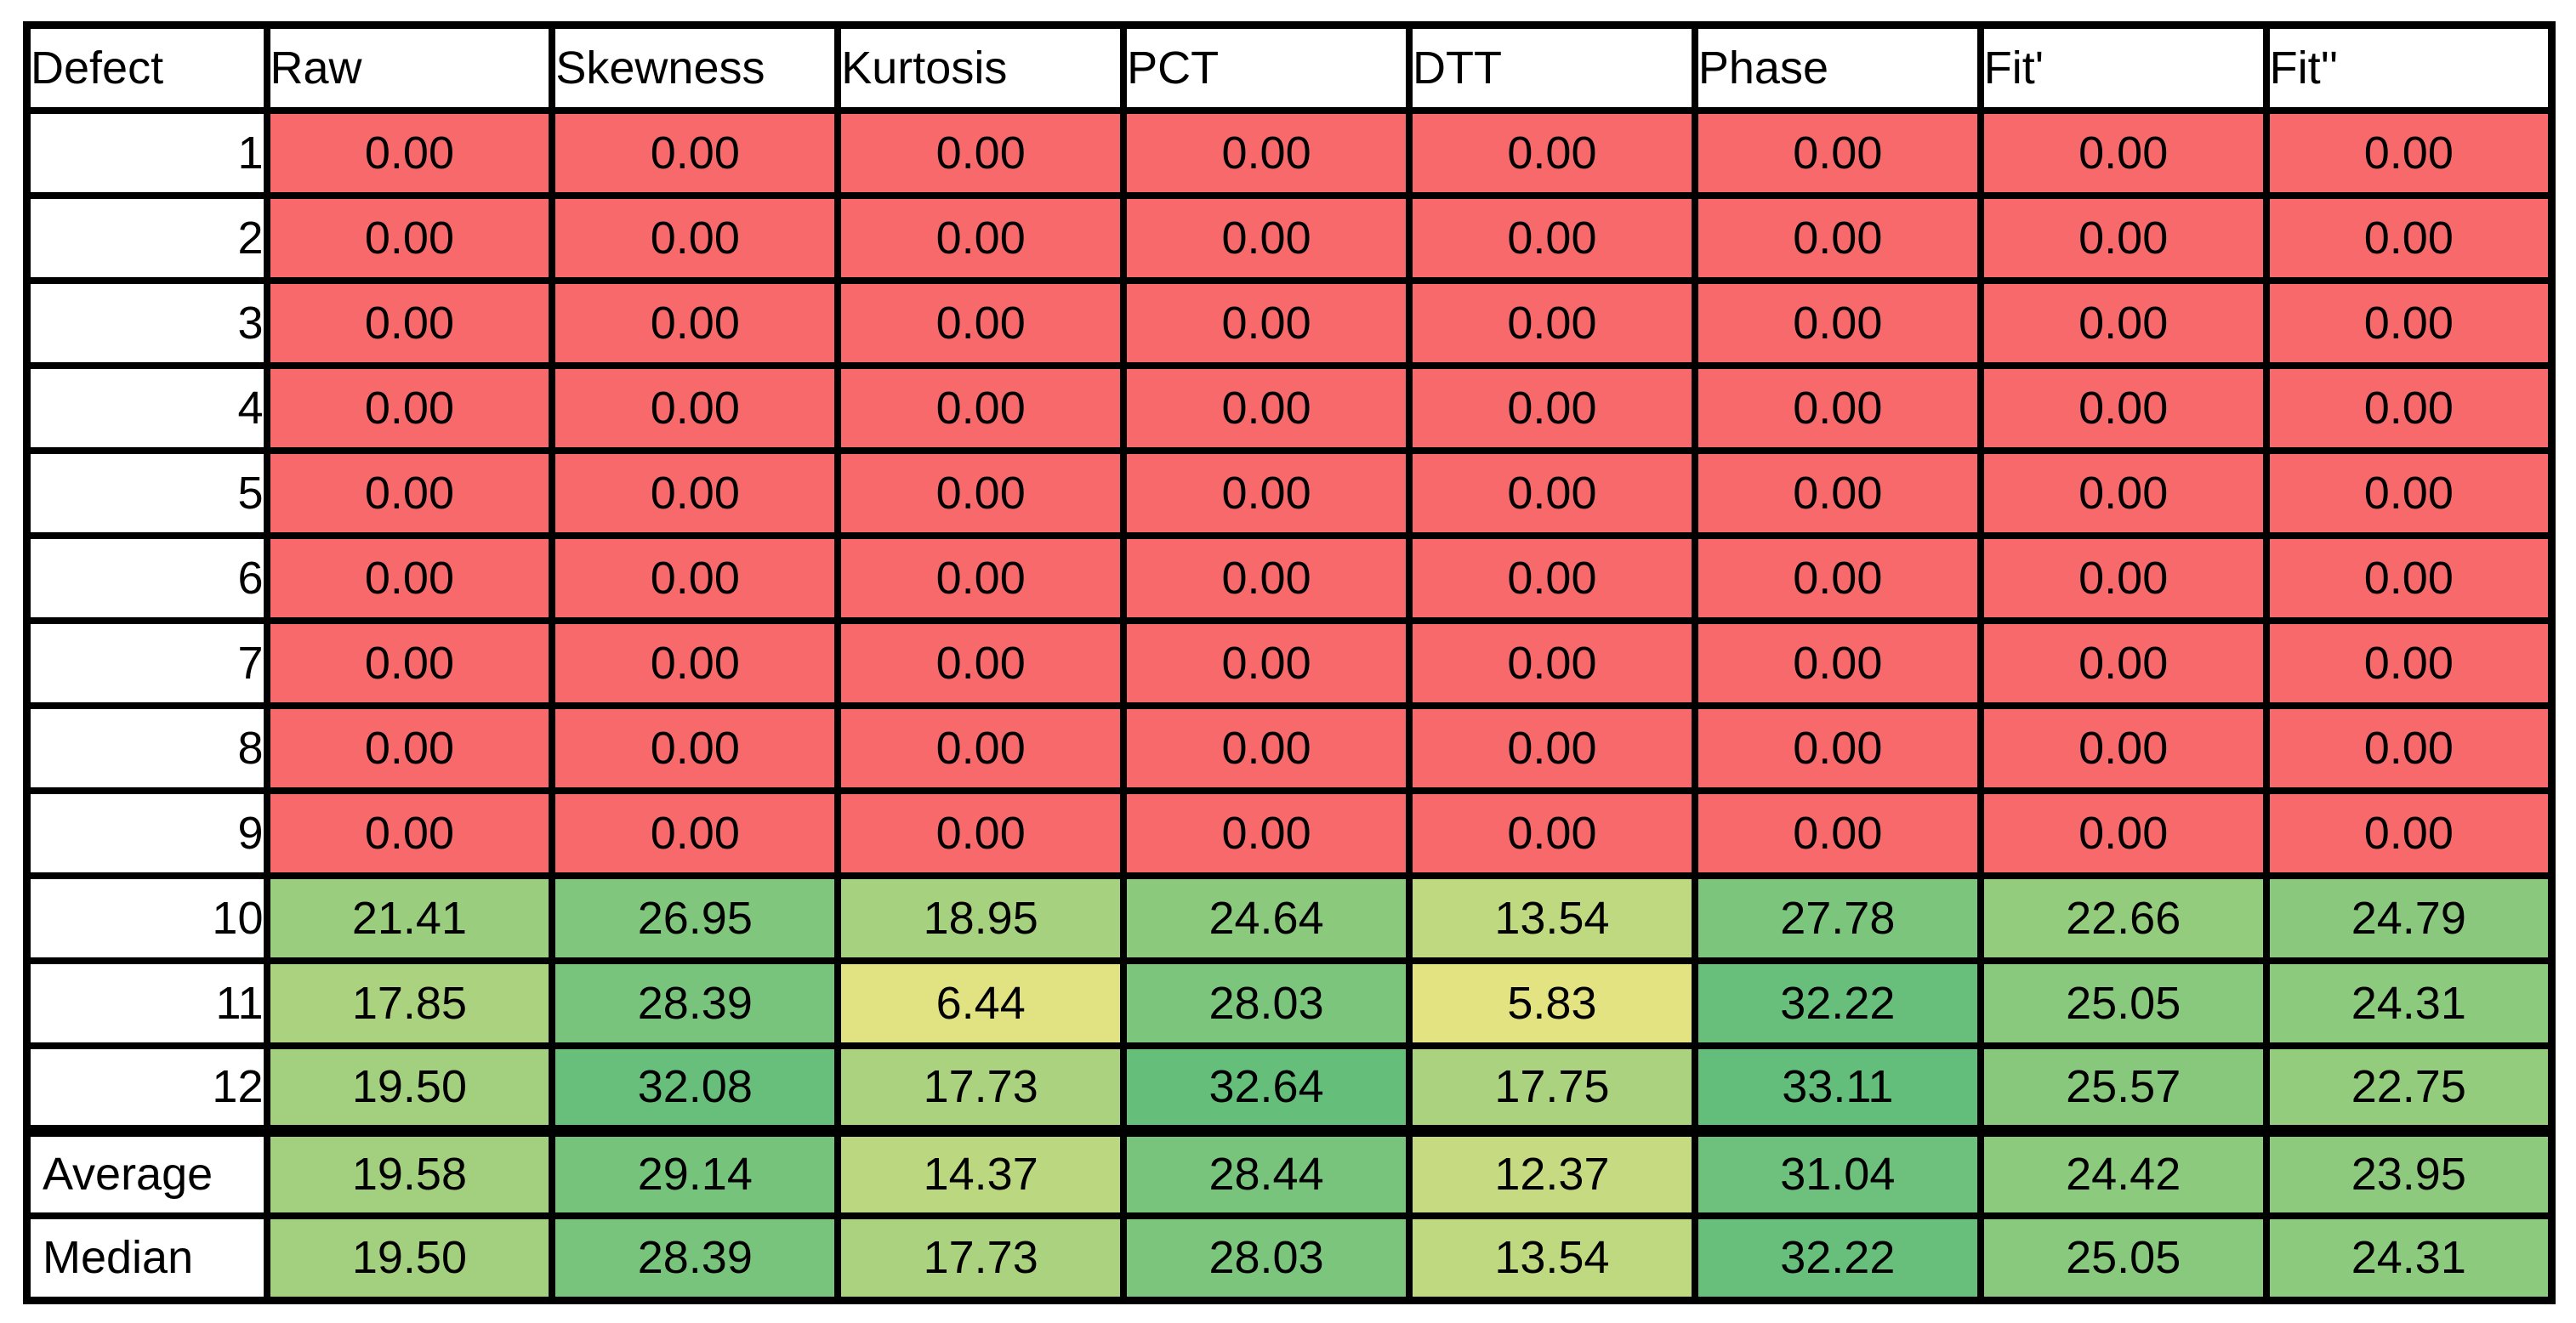 Image resolution: width=2576 pixels, height=1323 pixels. I want to click on row-label-10: 10, so click(146, 918).